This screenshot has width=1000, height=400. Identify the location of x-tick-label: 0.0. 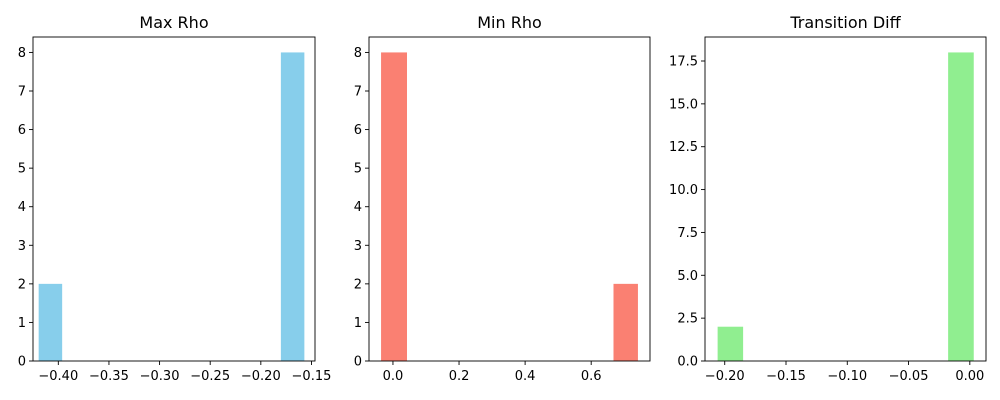
(393, 376).